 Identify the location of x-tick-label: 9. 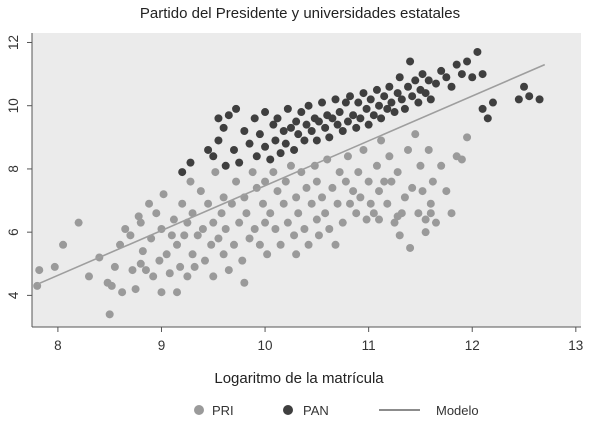
(162, 345).